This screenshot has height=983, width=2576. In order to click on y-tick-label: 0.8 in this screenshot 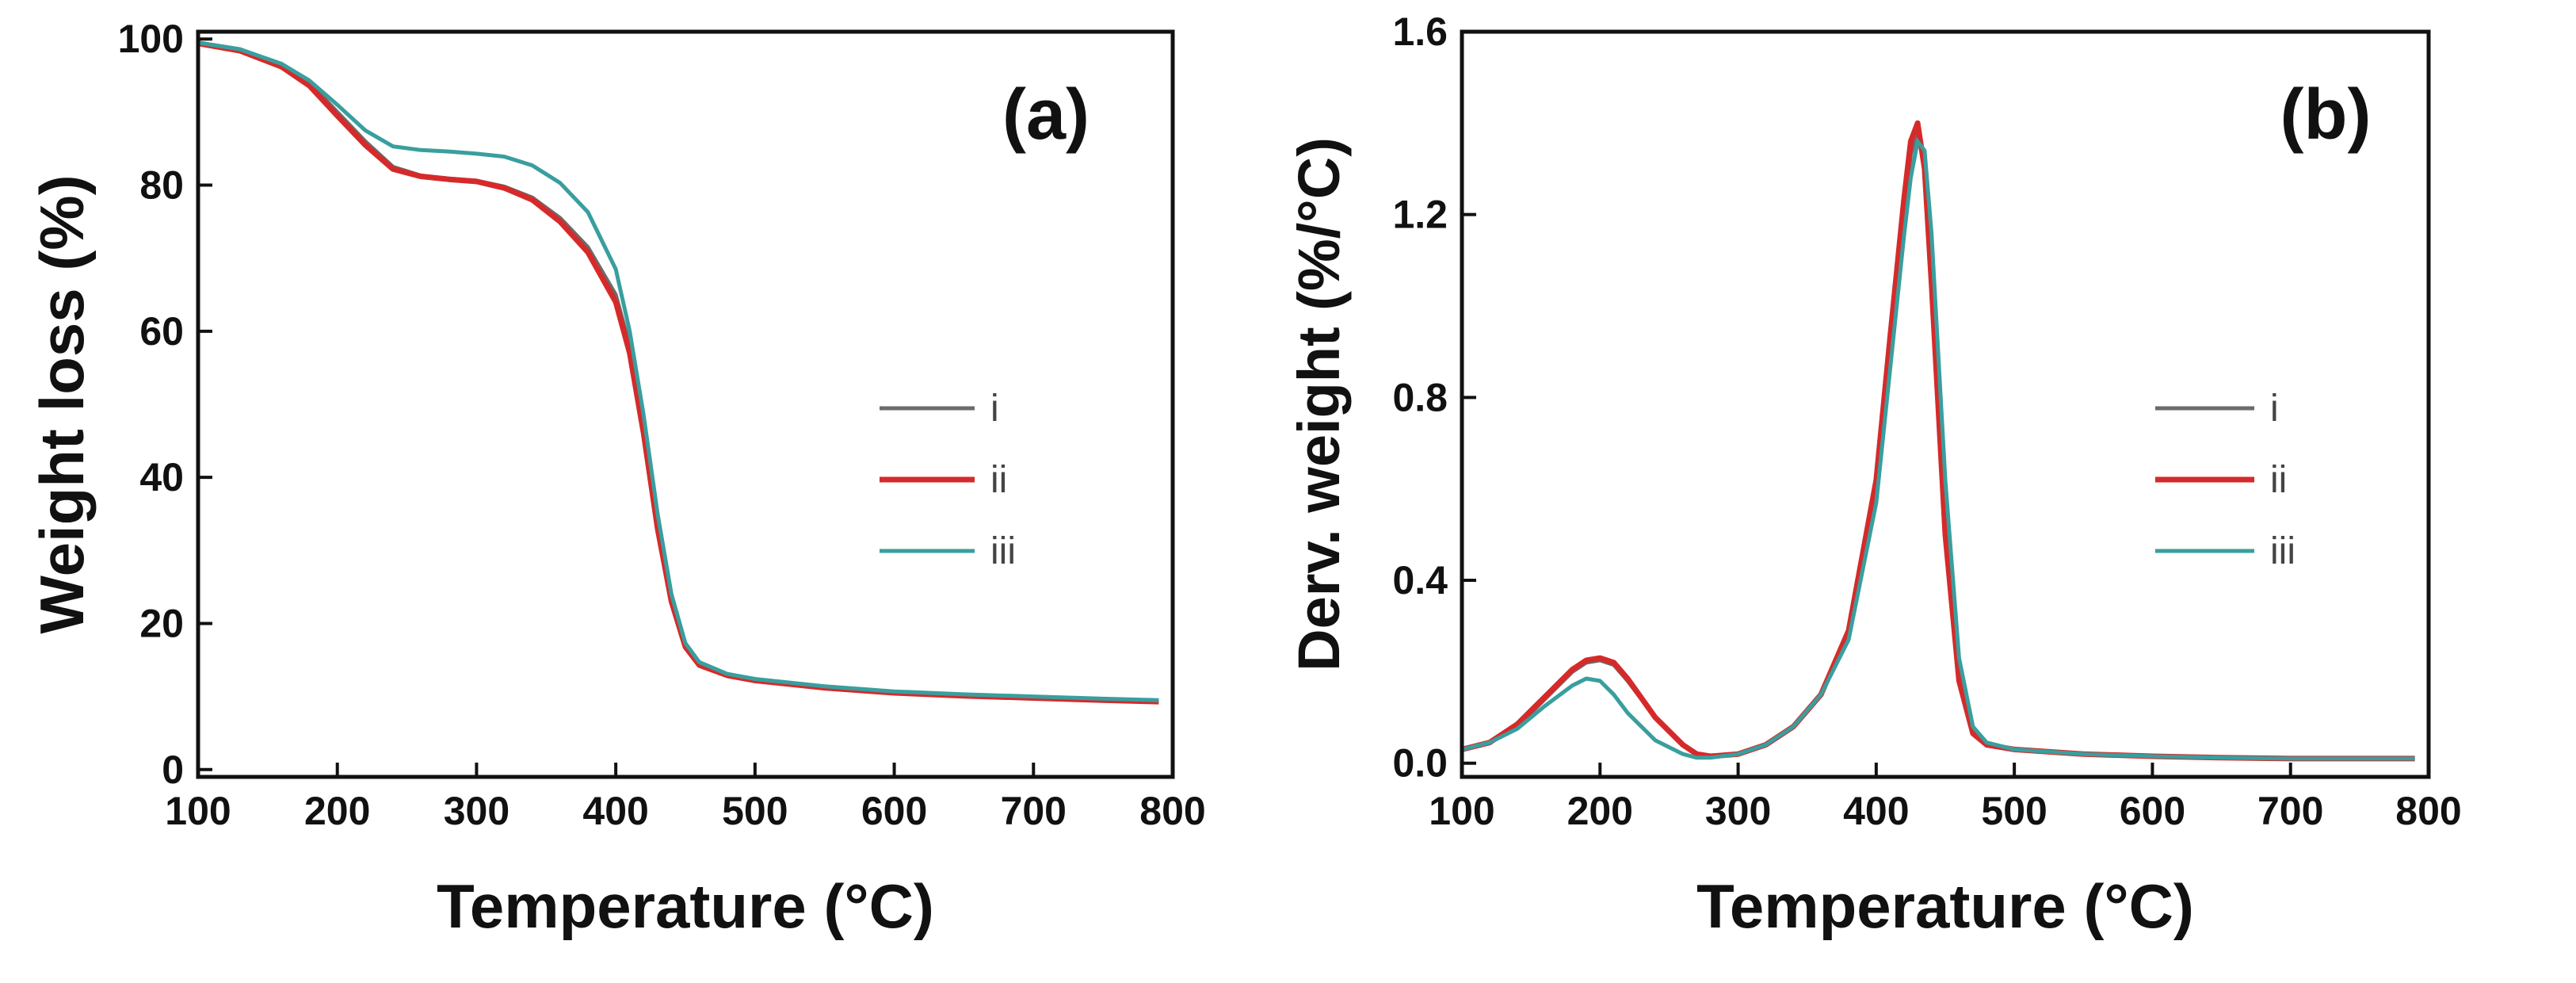, I will do `click(1420, 397)`.